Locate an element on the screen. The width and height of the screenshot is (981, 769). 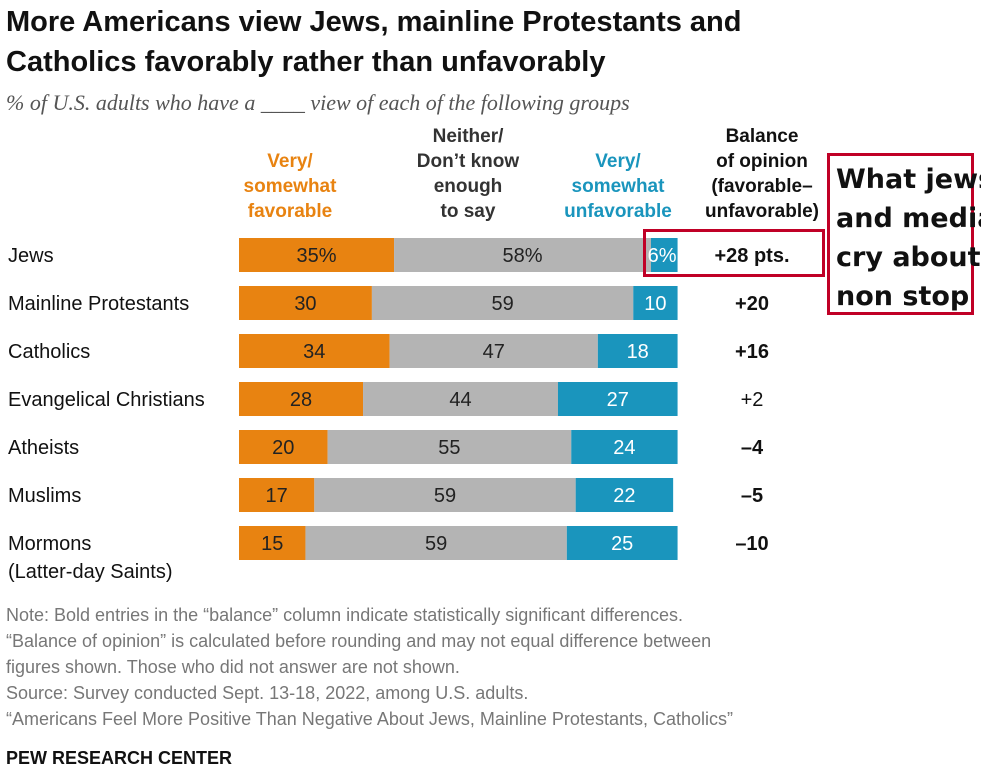
category-label-line: Mainline Protestants is located at coordinates (98, 304).